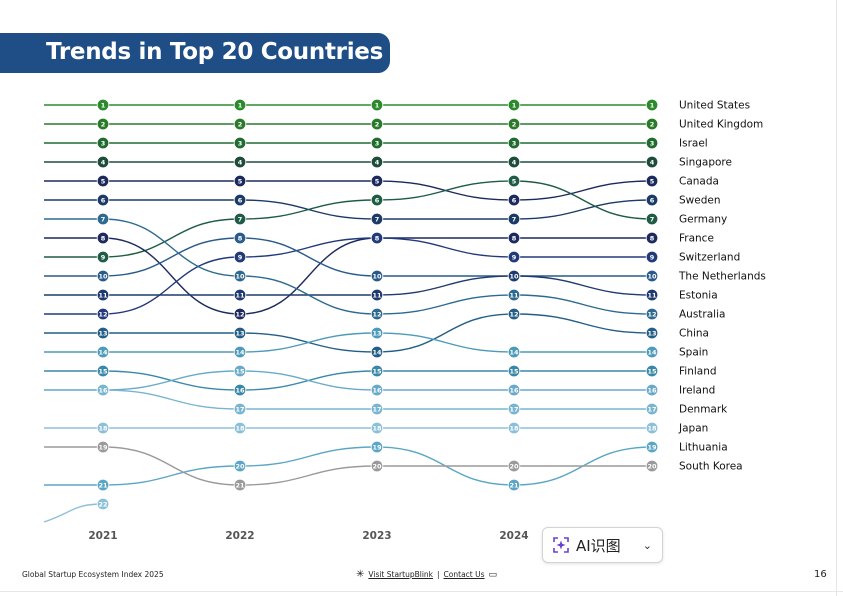 The width and height of the screenshot is (843, 596). I want to click on marker-rank-number: 18, so click(377, 428).